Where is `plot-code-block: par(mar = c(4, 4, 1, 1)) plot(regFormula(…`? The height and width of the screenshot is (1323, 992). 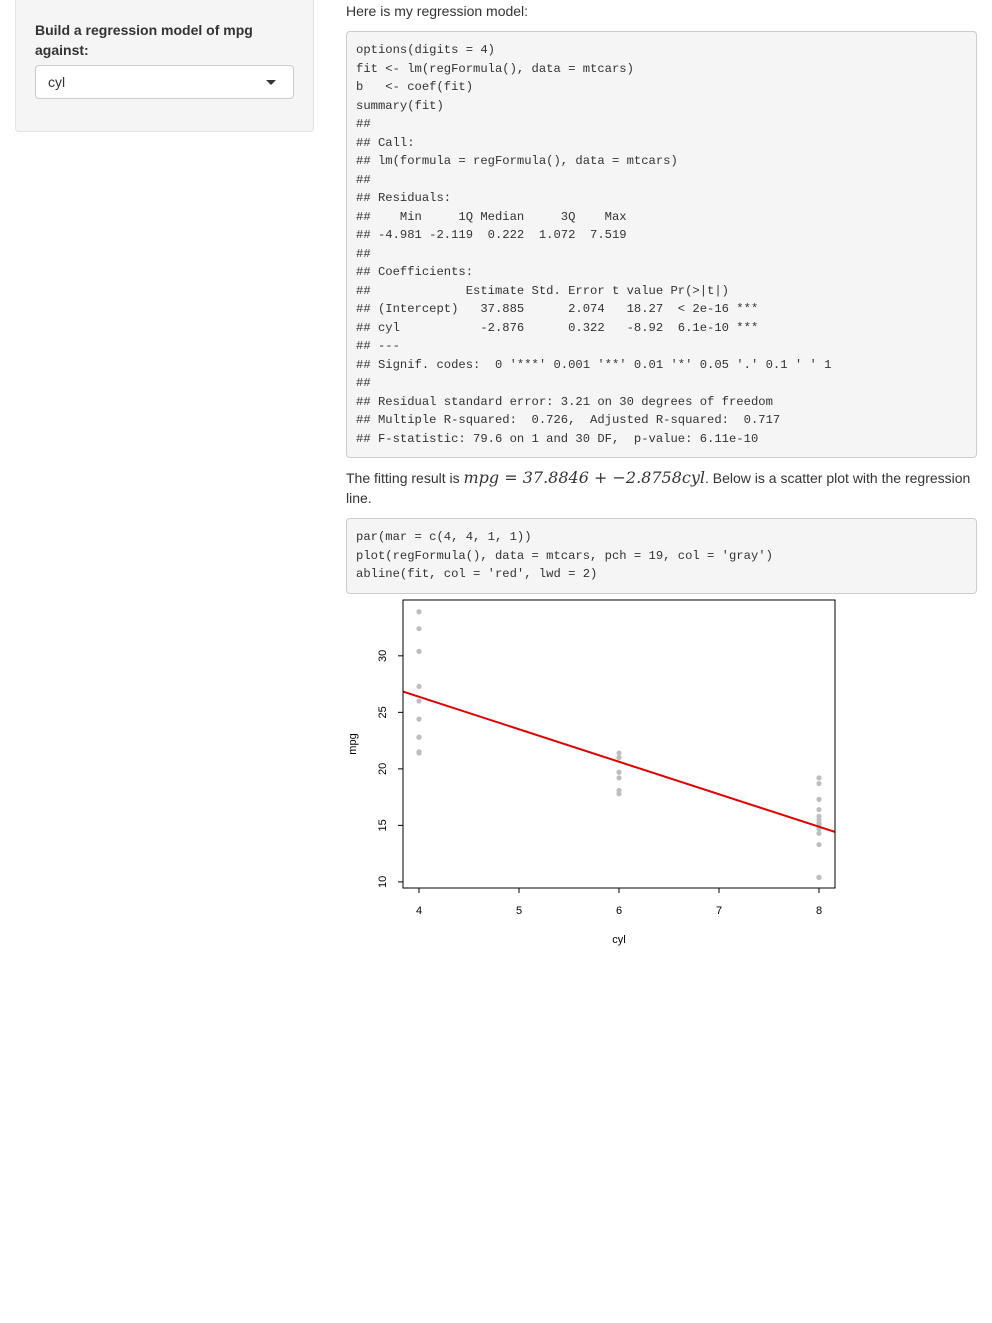
plot-code-block: par(mar = c(4, 4, 1, 1)) plot(regFormula(… is located at coordinates (661, 556).